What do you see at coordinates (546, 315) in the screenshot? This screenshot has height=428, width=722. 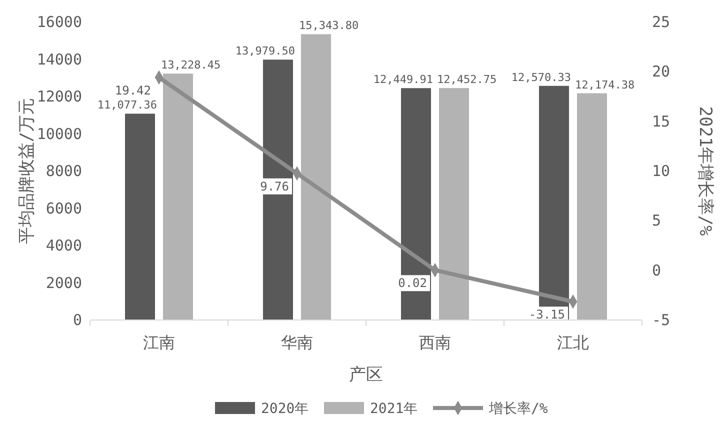 I see `data-label: -3.15` at bounding box center [546, 315].